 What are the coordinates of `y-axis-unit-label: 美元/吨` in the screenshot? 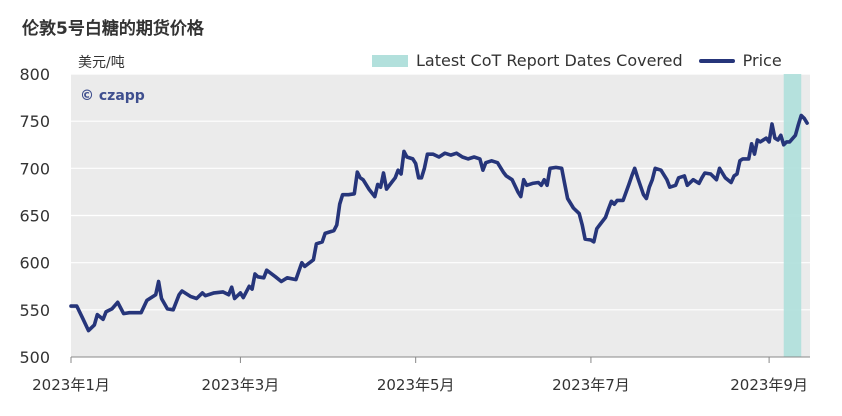 It's located at (101, 63).